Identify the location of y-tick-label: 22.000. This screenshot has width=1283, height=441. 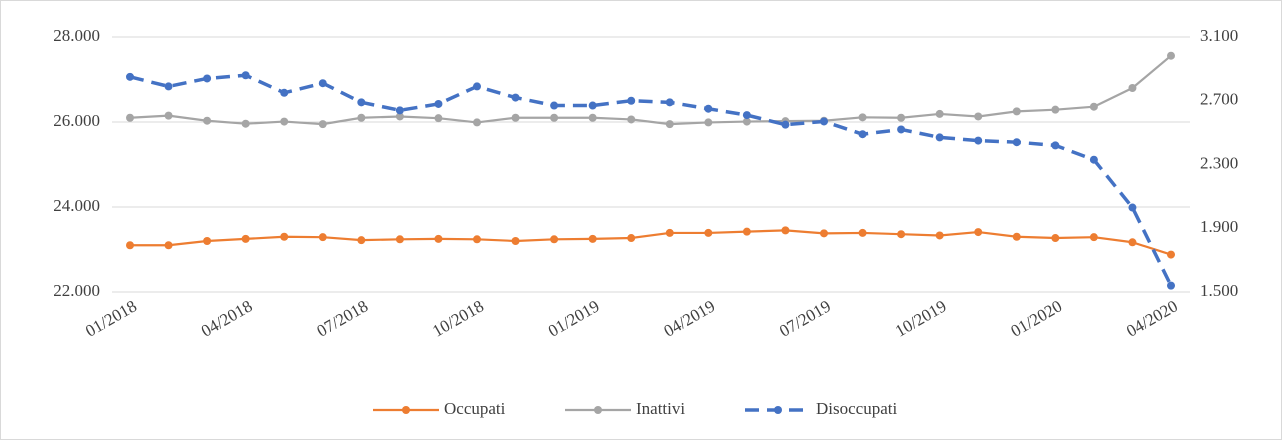
(76, 290).